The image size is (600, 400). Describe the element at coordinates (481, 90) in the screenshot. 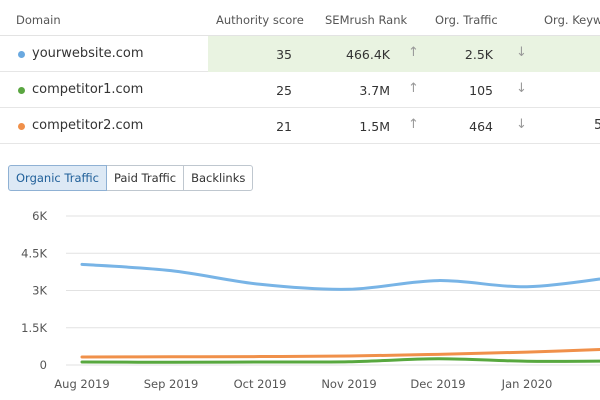

I see `org-traffic: 105` at that location.